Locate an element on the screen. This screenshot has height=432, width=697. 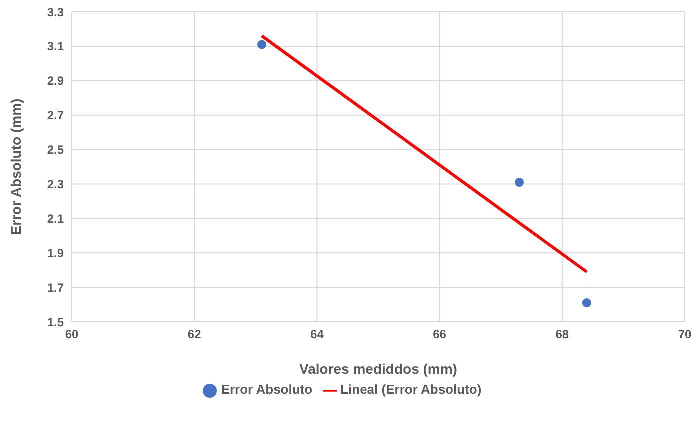
y-tick-label: 2.1 is located at coordinates (55, 219).